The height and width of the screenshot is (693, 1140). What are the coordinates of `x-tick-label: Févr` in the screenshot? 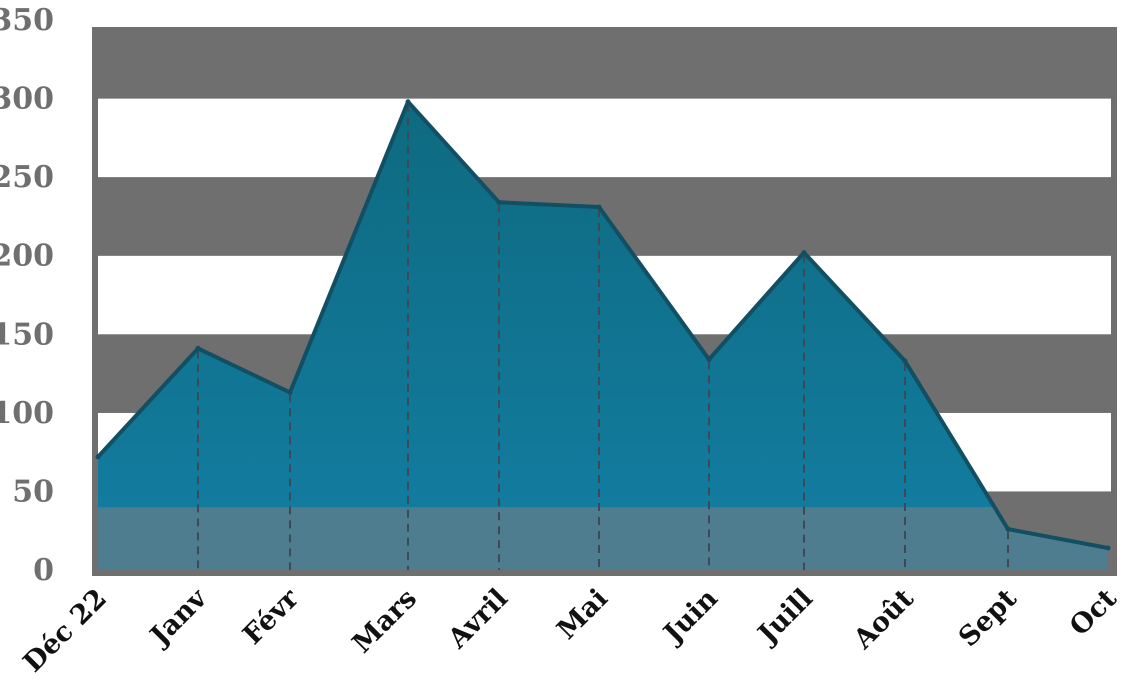 It's located at (271, 616).